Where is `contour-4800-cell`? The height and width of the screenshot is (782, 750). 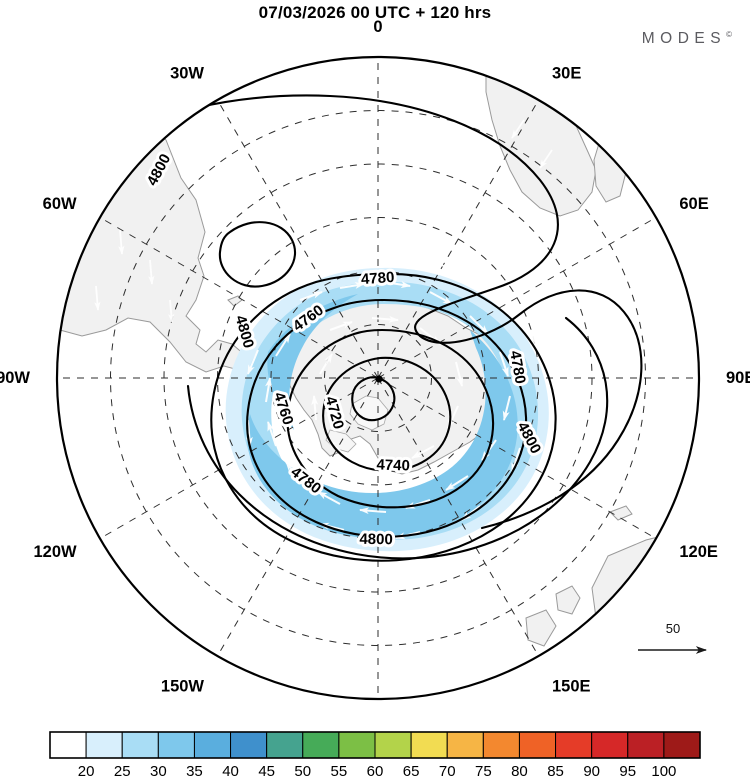
contour-4800-cell is located at coordinates (257, 254).